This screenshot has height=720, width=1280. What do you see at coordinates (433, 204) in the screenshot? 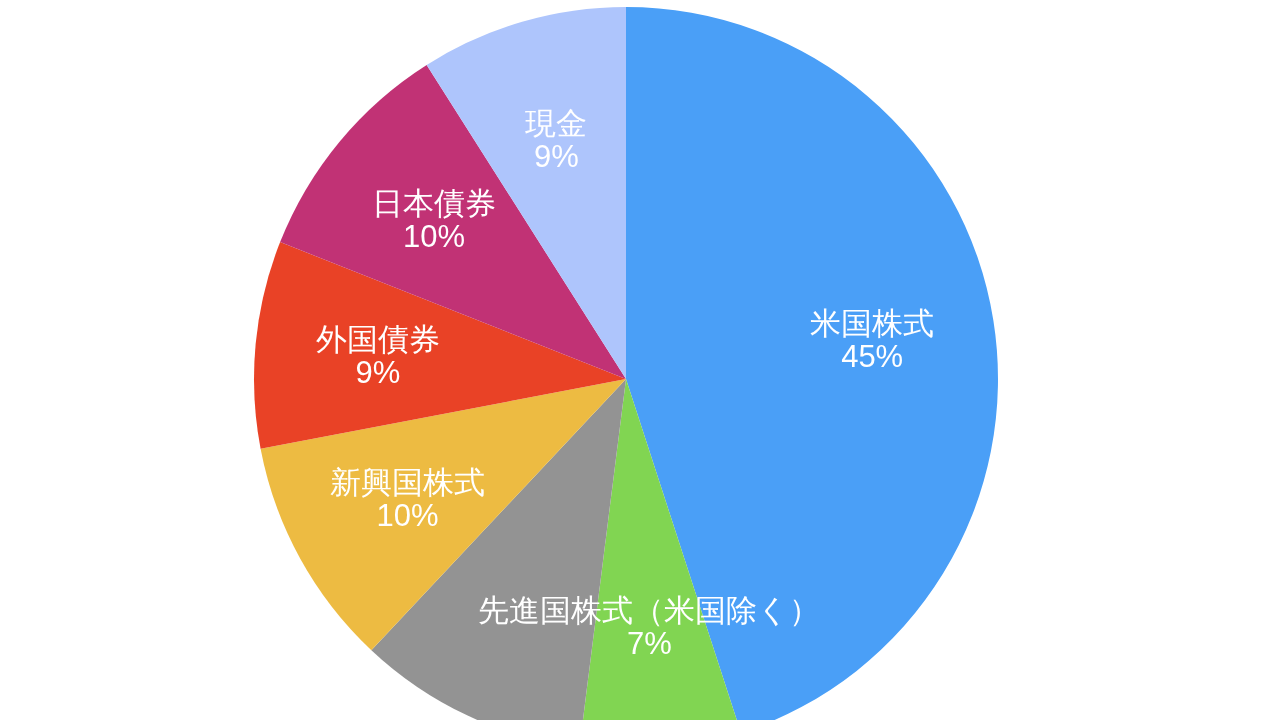
I see `slice-label: 日本債券` at bounding box center [433, 204].